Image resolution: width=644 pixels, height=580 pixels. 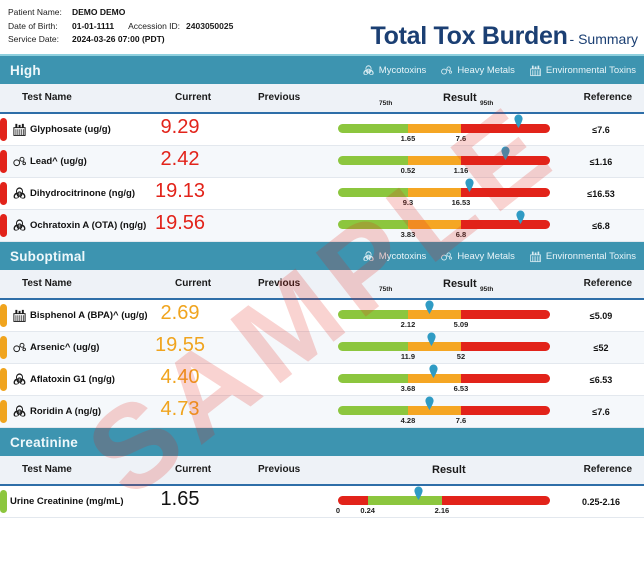 I want to click on result-bar: 3.68 6.53, so click(x=444, y=379).